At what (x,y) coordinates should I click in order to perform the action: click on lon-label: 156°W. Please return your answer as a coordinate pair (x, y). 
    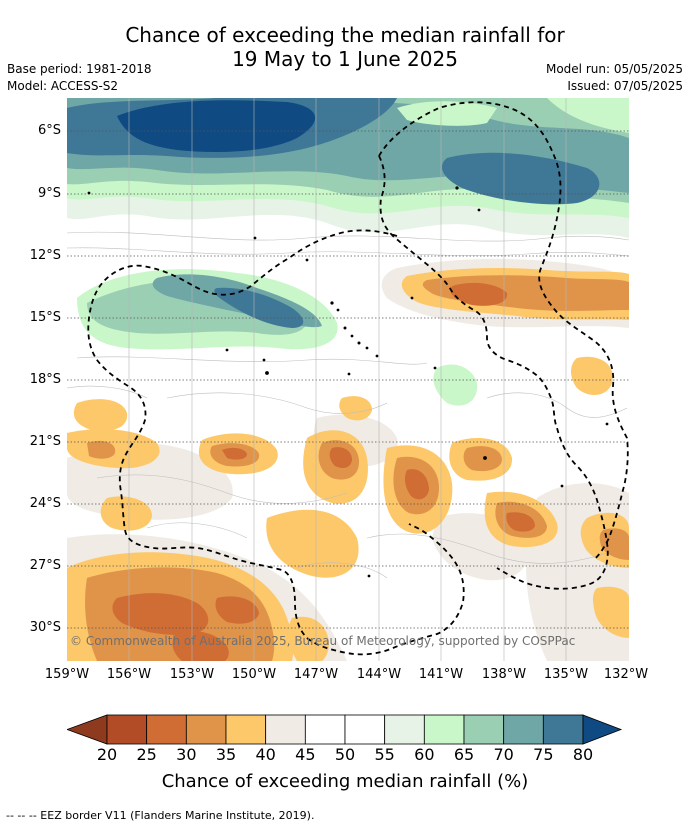
    Looking at the image, I should click on (129, 674).